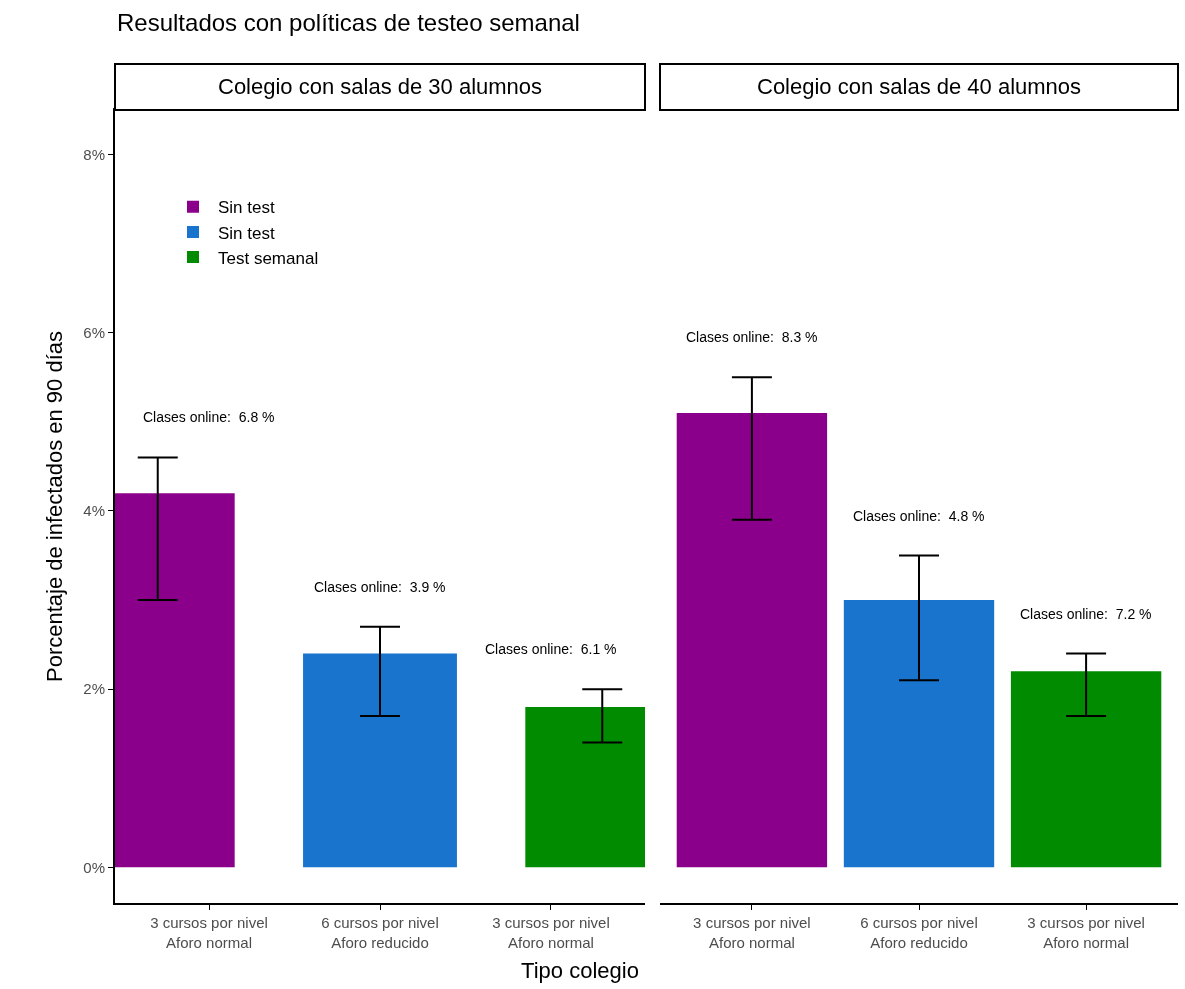 The width and height of the screenshot is (1185, 989). What do you see at coordinates (919, 516) in the screenshot?
I see `annotation: Clases online: 4.8 %` at bounding box center [919, 516].